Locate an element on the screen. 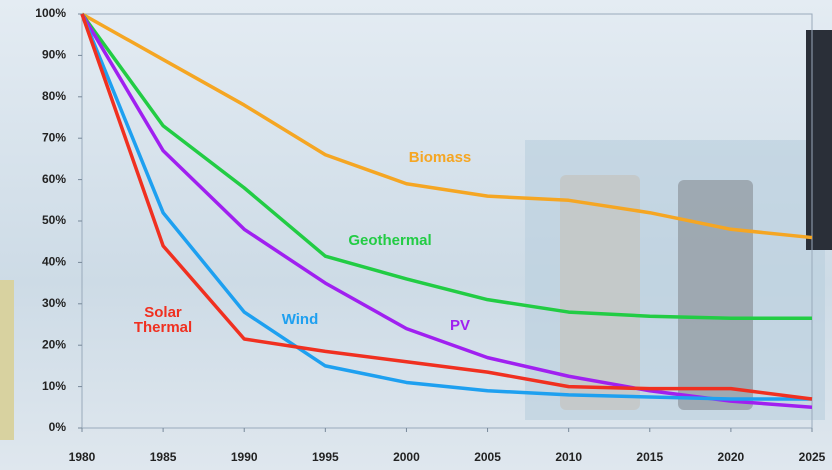 This screenshot has height=470, width=832. y-tick-label: 0% is located at coordinates (58, 427).